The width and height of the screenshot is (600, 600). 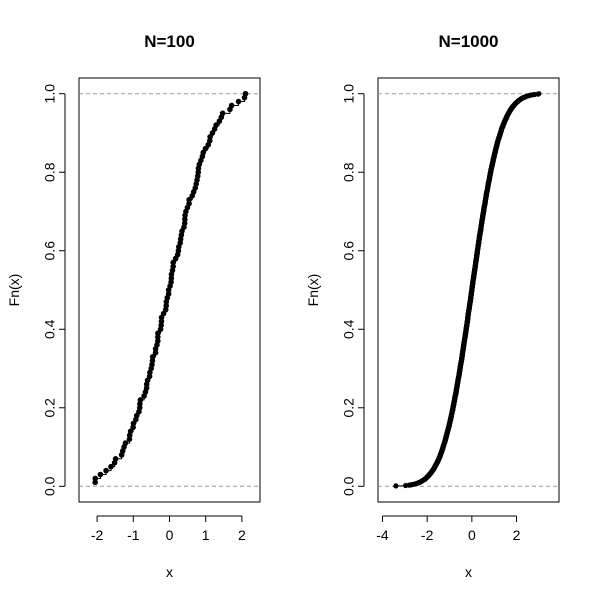 What do you see at coordinates (206, 535) in the screenshot?
I see `x-tick-label: 1` at bounding box center [206, 535].